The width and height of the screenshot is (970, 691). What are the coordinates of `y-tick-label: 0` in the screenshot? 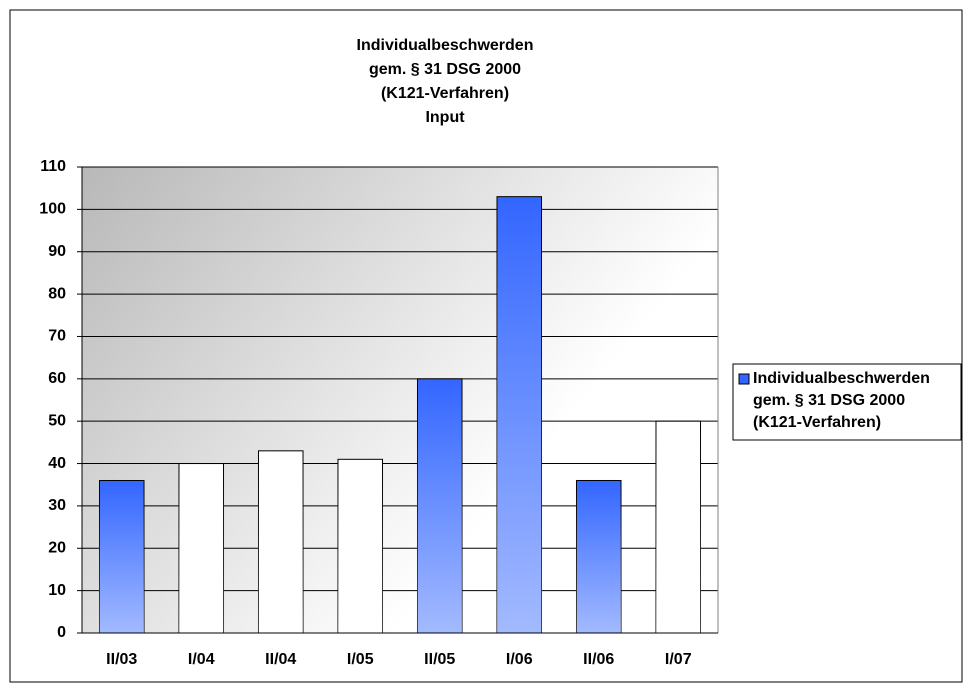 It's located at (61, 632).